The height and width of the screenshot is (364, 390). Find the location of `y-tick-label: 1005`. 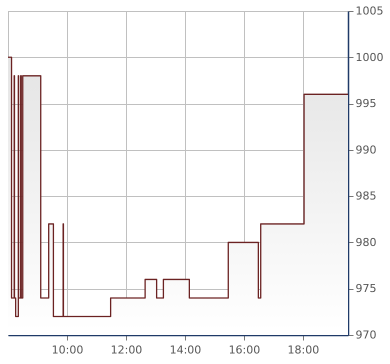

y-tick-label: 1005 is located at coordinates (370, 11).